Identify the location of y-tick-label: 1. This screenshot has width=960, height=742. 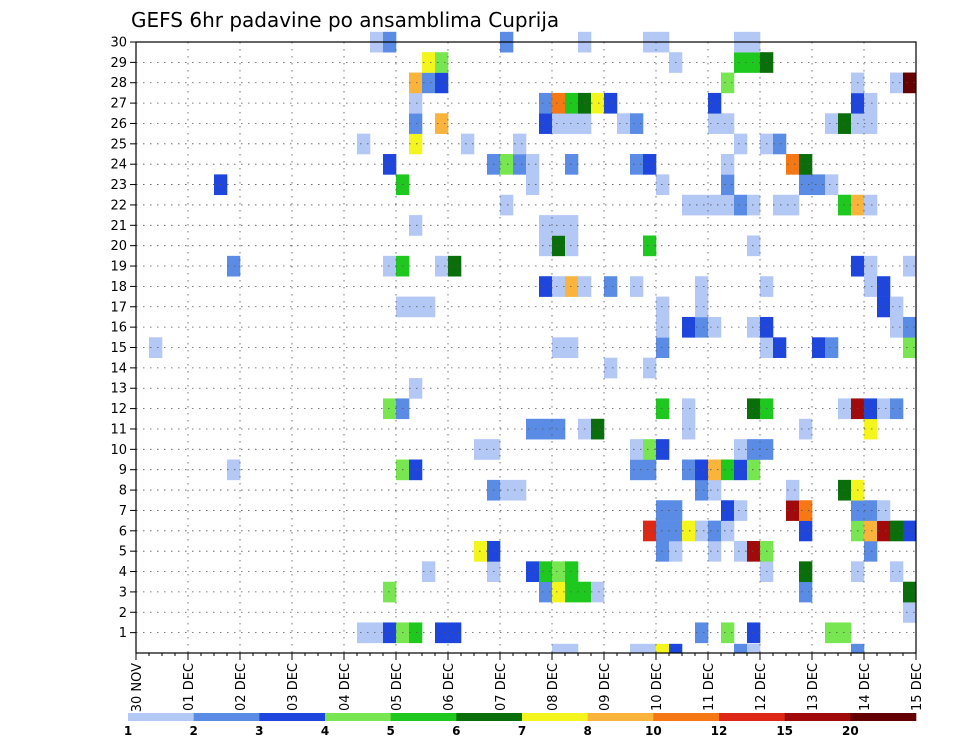
(123, 633).